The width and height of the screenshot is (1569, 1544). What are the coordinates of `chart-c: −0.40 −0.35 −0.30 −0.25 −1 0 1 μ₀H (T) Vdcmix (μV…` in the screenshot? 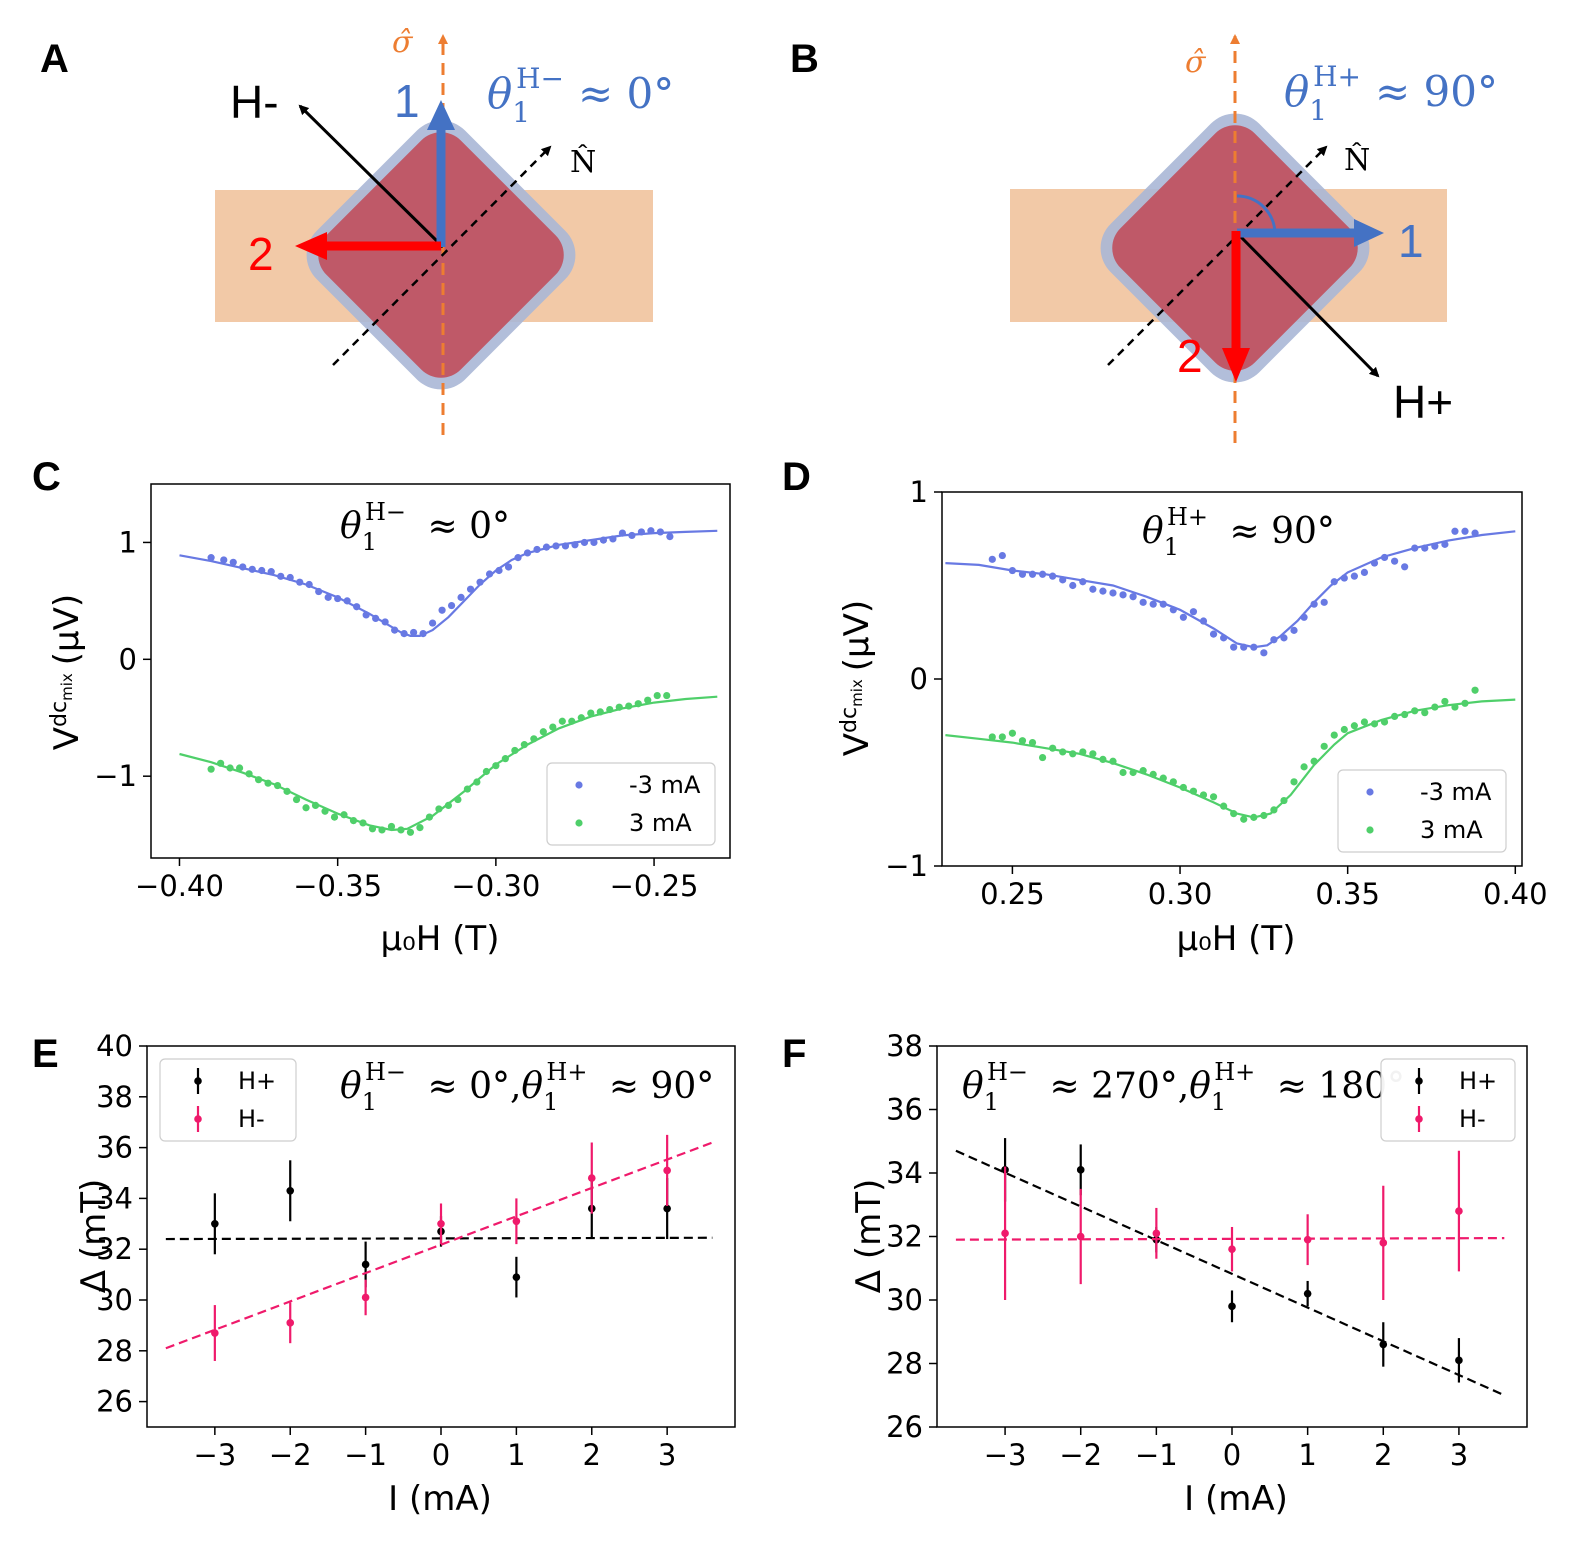 It's located at (389, 721).